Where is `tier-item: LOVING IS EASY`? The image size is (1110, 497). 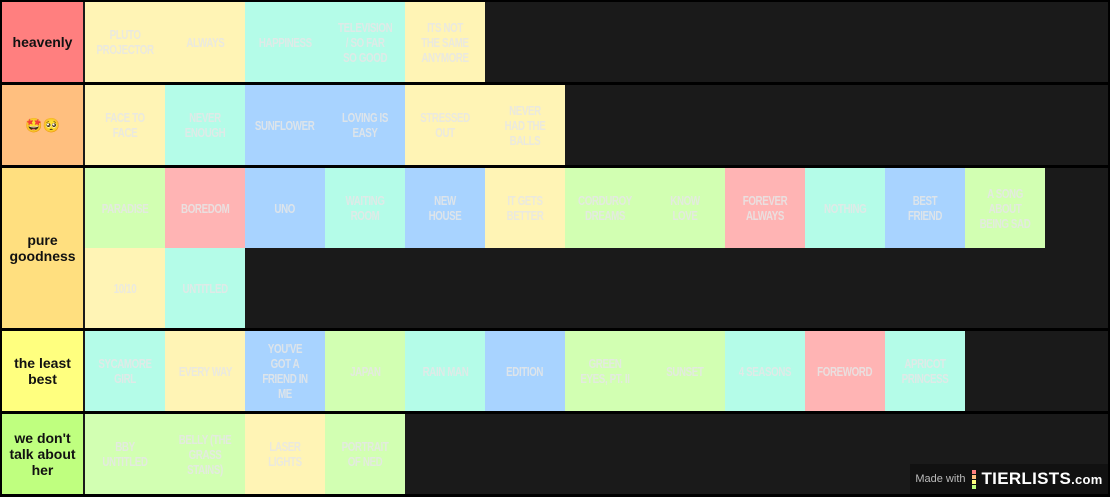
tier-item: LOVING IS EASY is located at coordinates (365, 125).